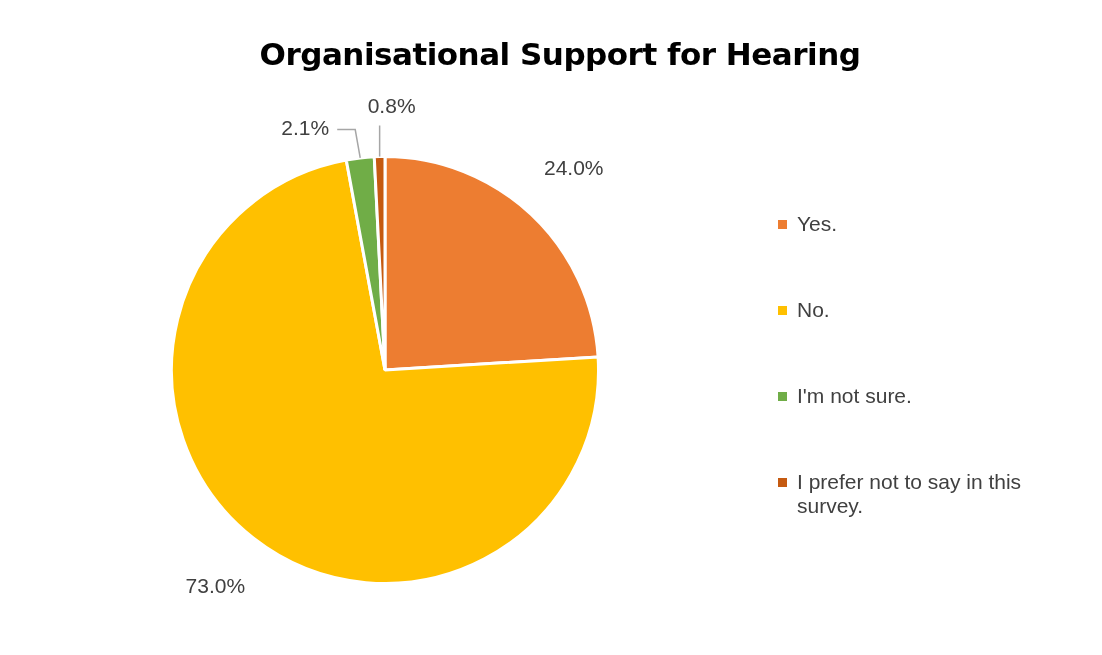 The image size is (1102, 655). What do you see at coordinates (854, 396) in the screenshot?
I see `legend-label: I'm not sure.` at bounding box center [854, 396].